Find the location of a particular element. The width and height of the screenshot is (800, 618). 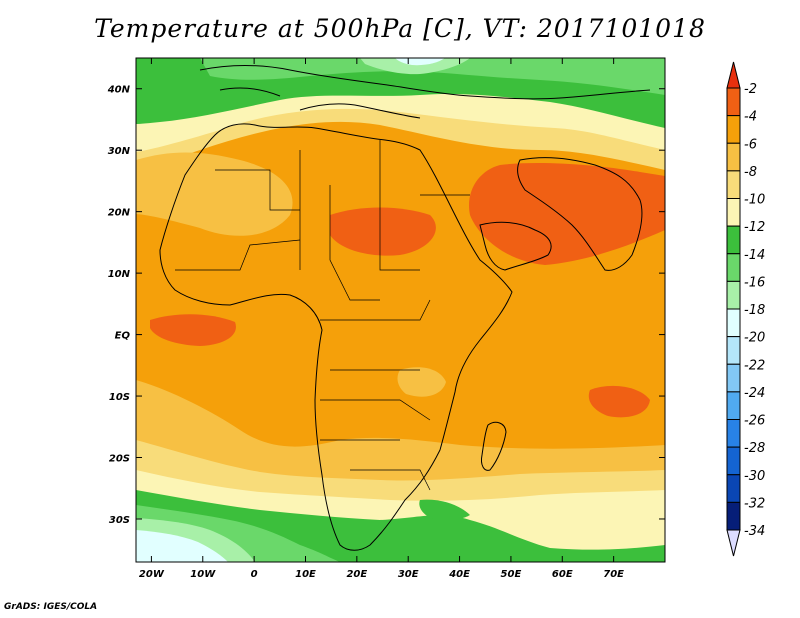

lon-label: 40E is located at coordinates (459, 574).